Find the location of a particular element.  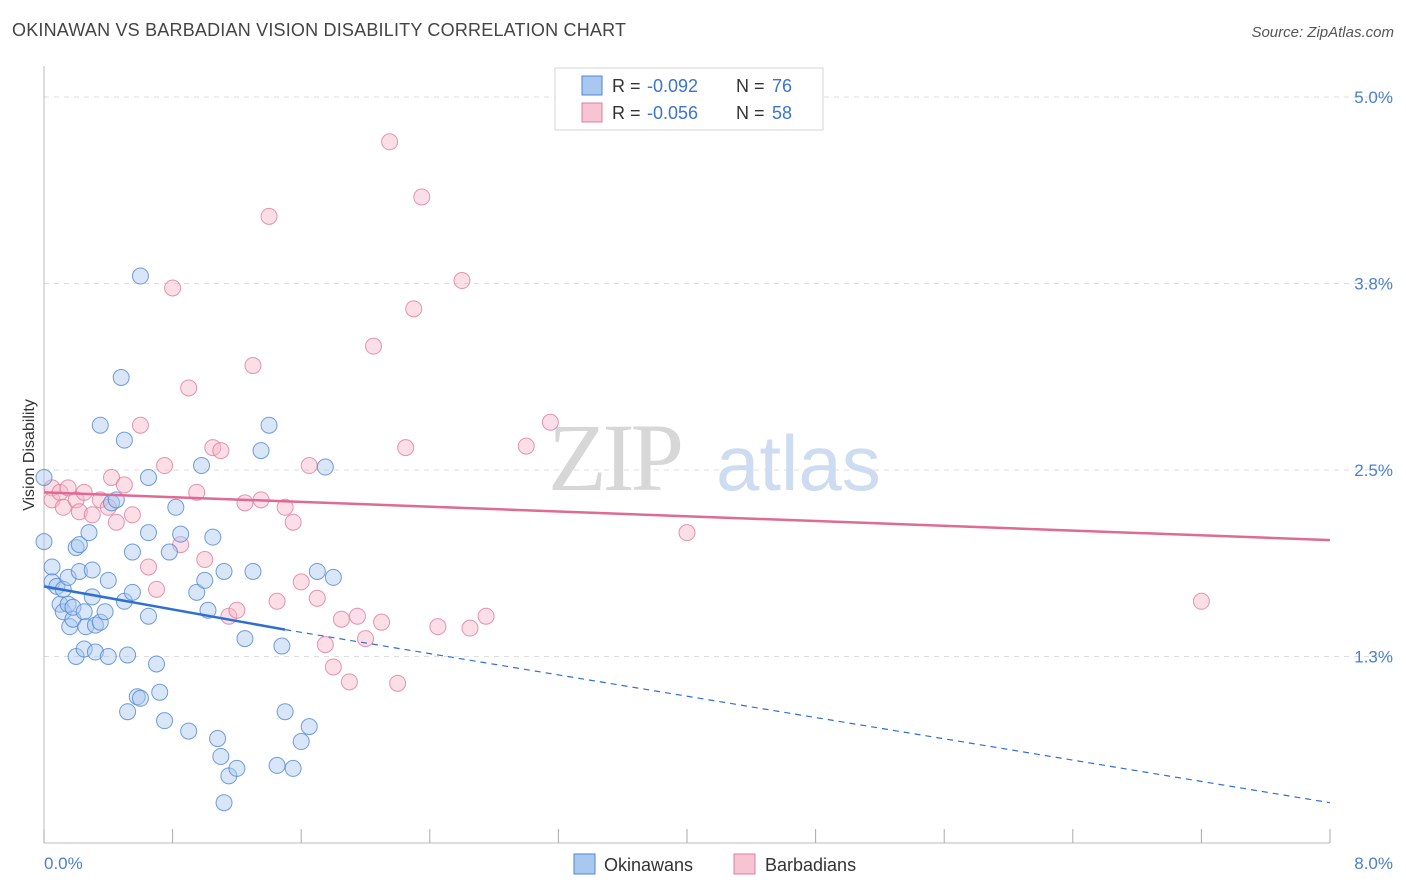

stats-legend: R = -0.092 N = 76 R = -0.056 N = 58 is located at coordinates (689, 99).